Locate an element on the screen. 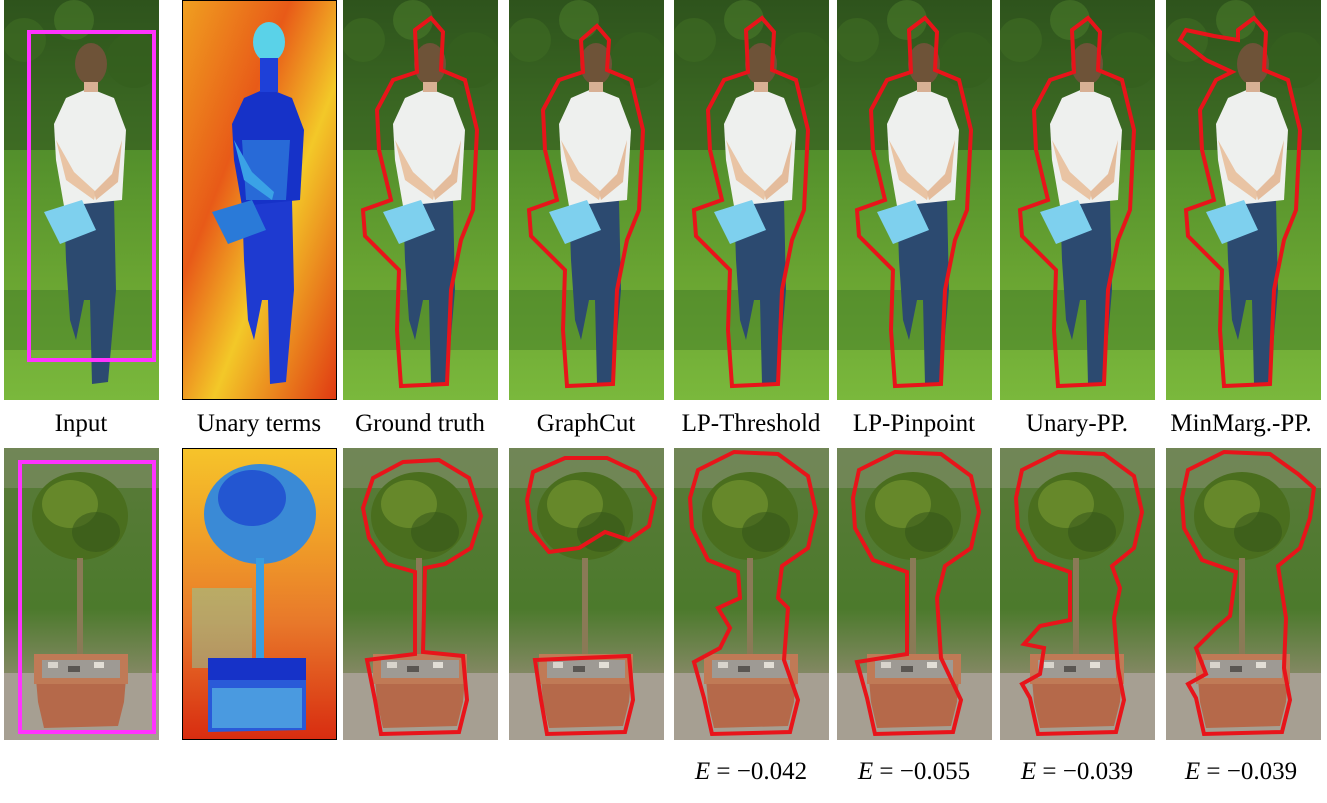  label-unary-terms: Unary terms is located at coordinates (259, 423).